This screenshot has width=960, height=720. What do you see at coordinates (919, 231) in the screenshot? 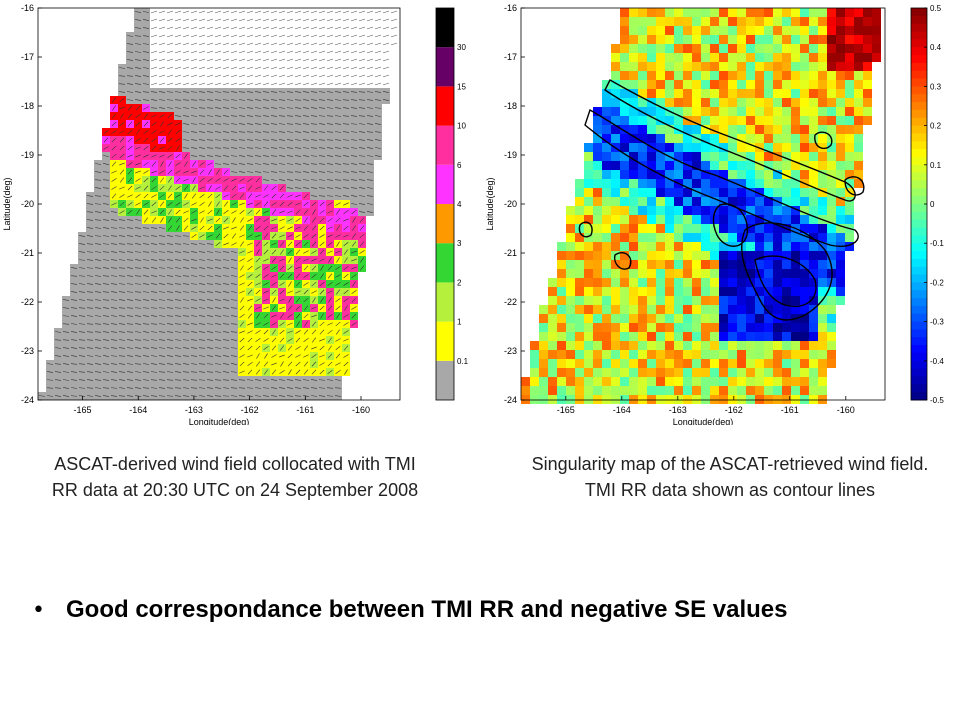
I see `singularity-colorbar-step` at bounding box center [919, 231].